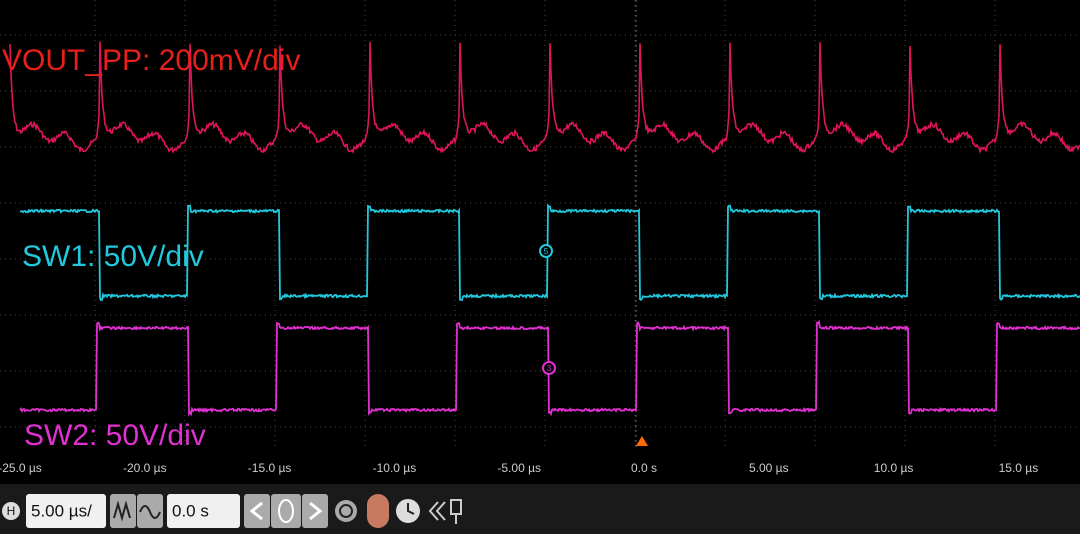 Image resolution: width=1080 pixels, height=534 pixels. I want to click on sw2-marker-label: 3, so click(549, 368).